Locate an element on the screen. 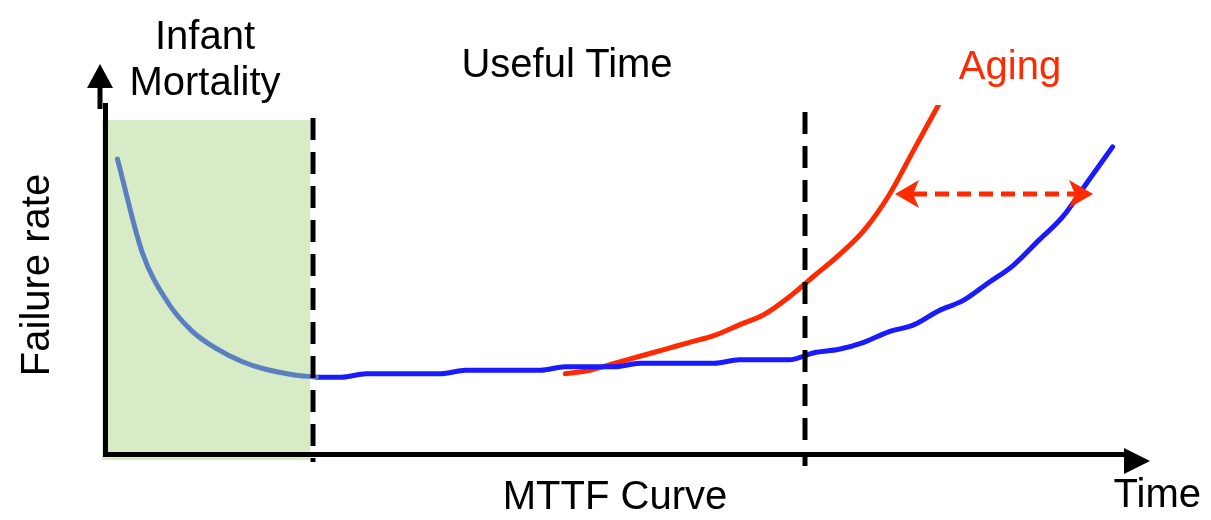 The width and height of the screenshot is (1211, 520). x-axis-title: Time is located at coordinates (1157, 493).